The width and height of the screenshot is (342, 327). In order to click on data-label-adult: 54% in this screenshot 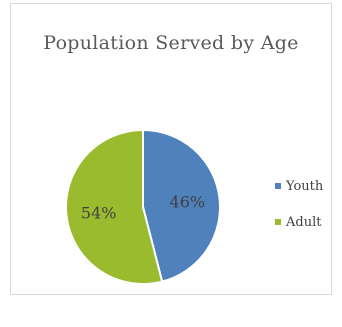, I will do `click(99, 213)`.